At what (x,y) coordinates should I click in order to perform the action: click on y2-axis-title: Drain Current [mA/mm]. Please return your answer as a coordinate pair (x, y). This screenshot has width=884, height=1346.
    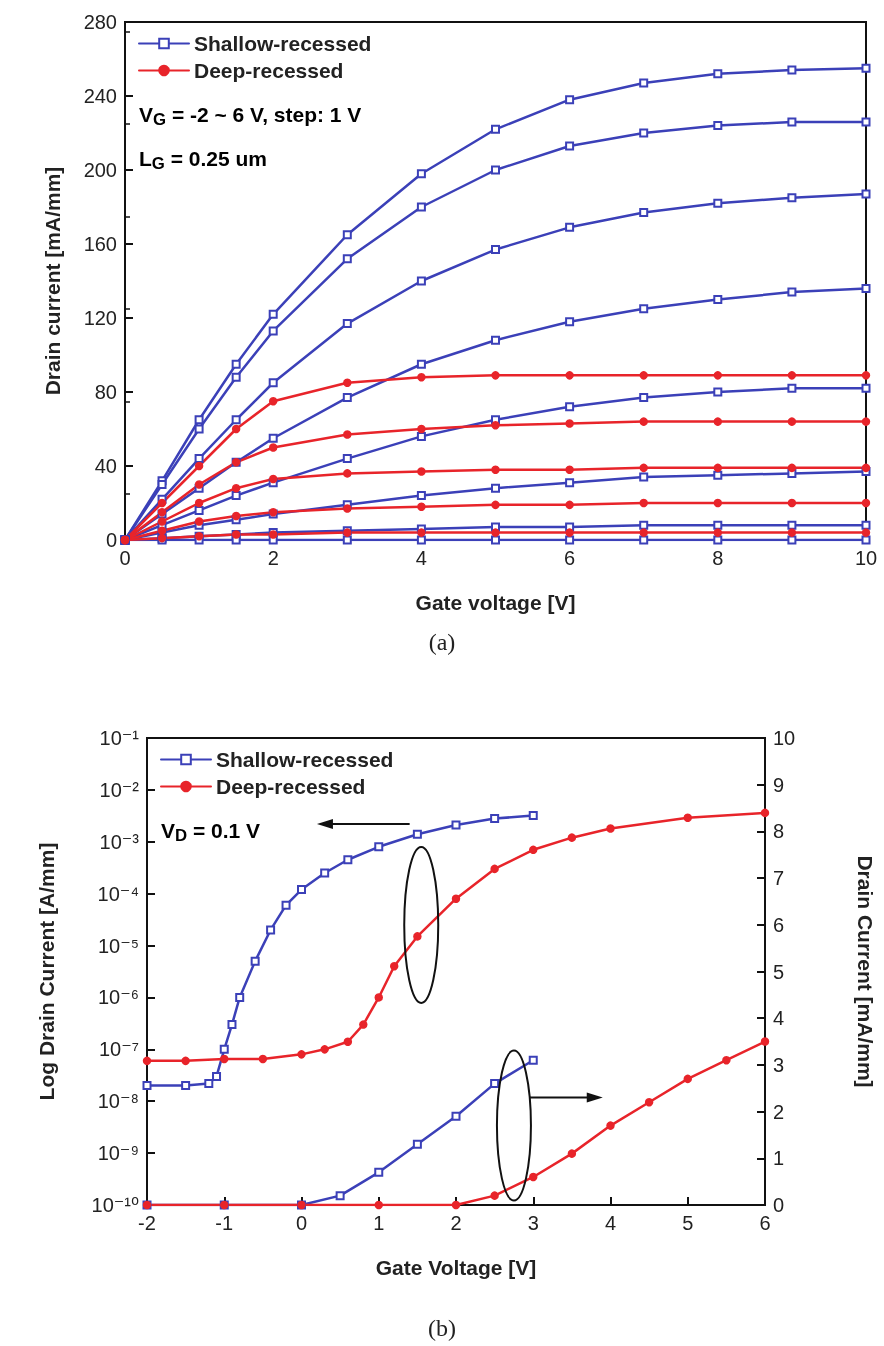
    Looking at the image, I should click on (865, 971).